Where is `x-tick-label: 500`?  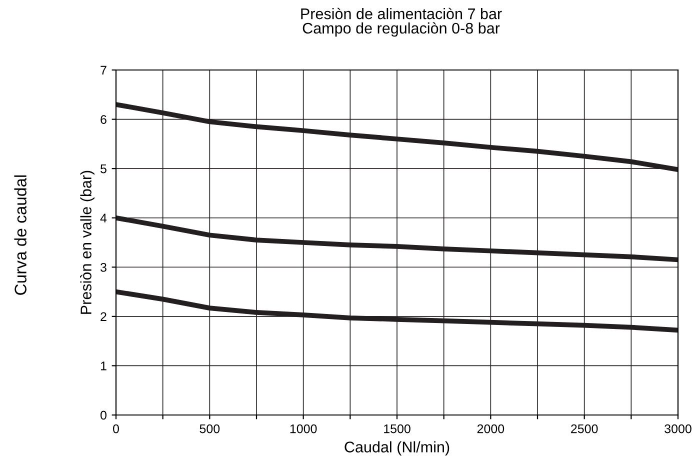
x-tick-label: 500 is located at coordinates (210, 429).